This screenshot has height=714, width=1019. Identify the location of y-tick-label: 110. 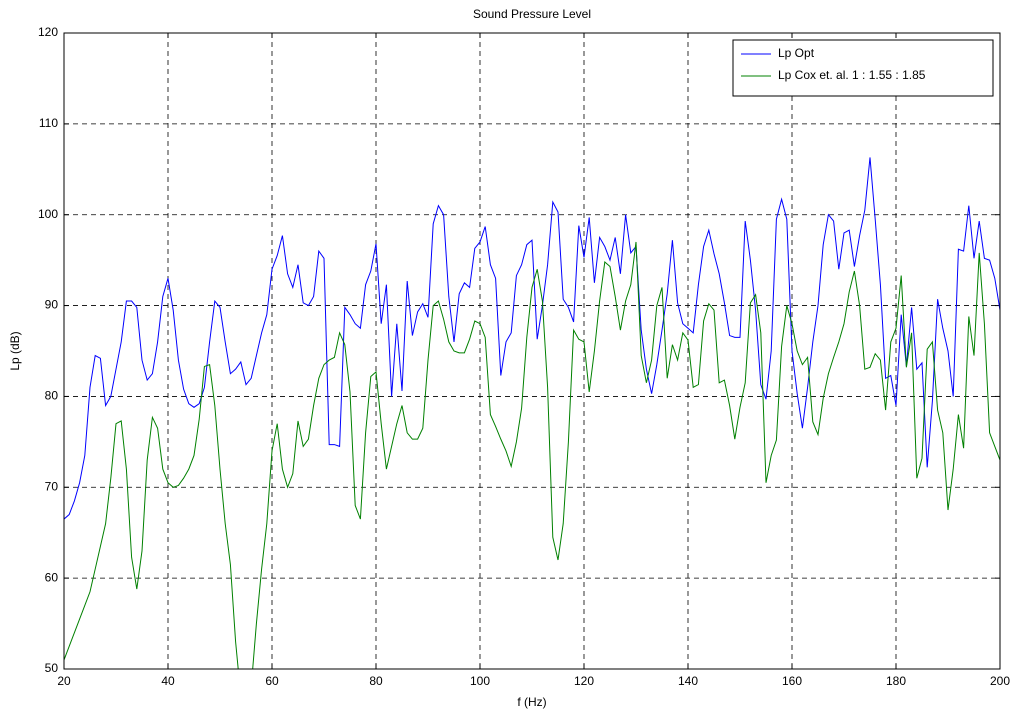
(48, 123).